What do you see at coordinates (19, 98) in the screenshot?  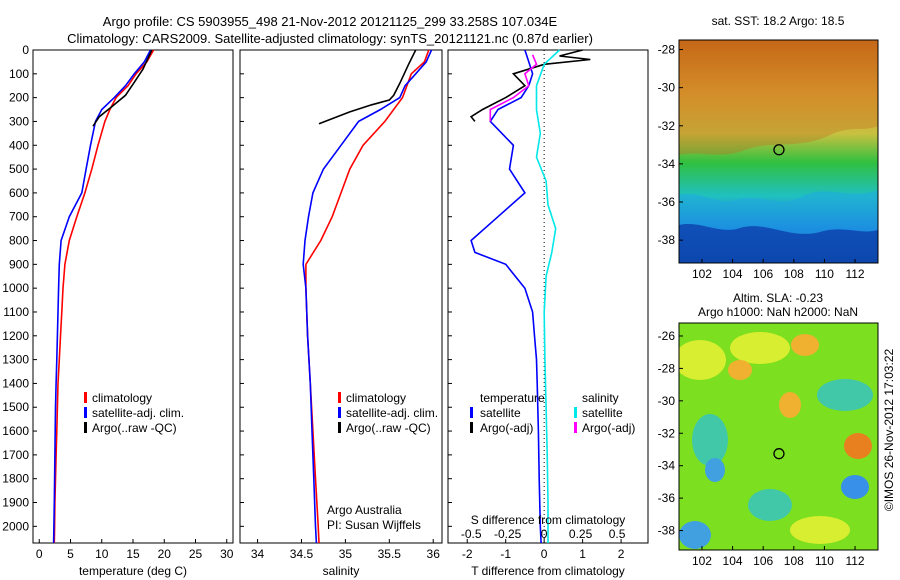 I see `depth-tick-label: 200` at bounding box center [19, 98].